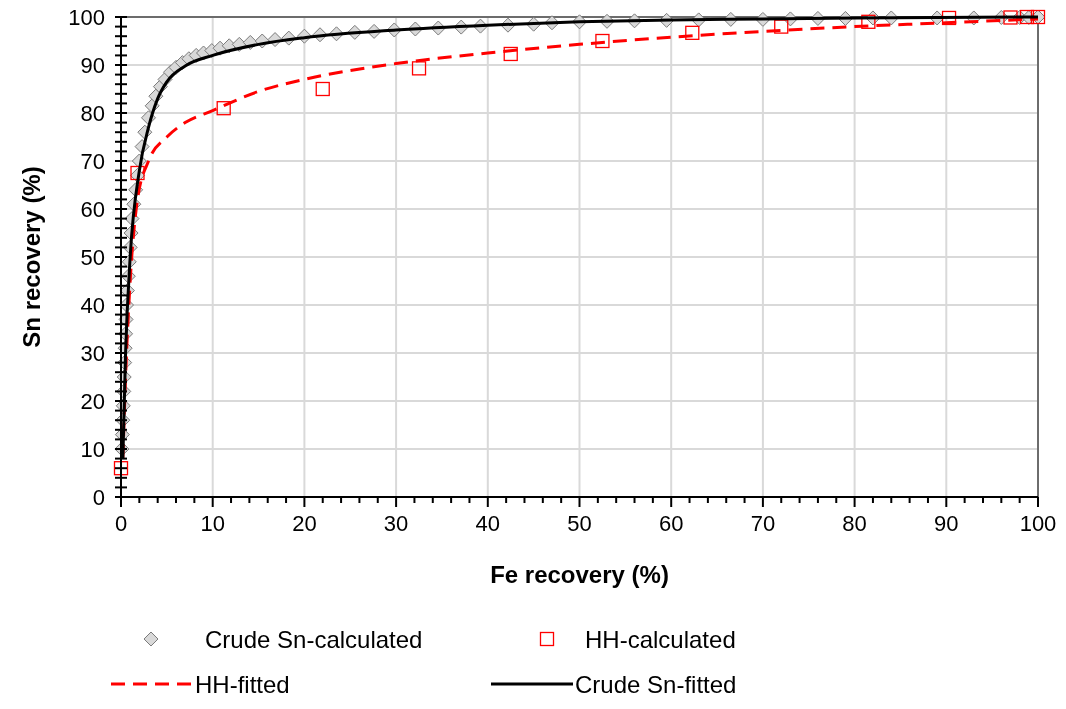 The width and height of the screenshot is (1066, 709). I want to click on y-tick-label: 0, so click(98, 497).